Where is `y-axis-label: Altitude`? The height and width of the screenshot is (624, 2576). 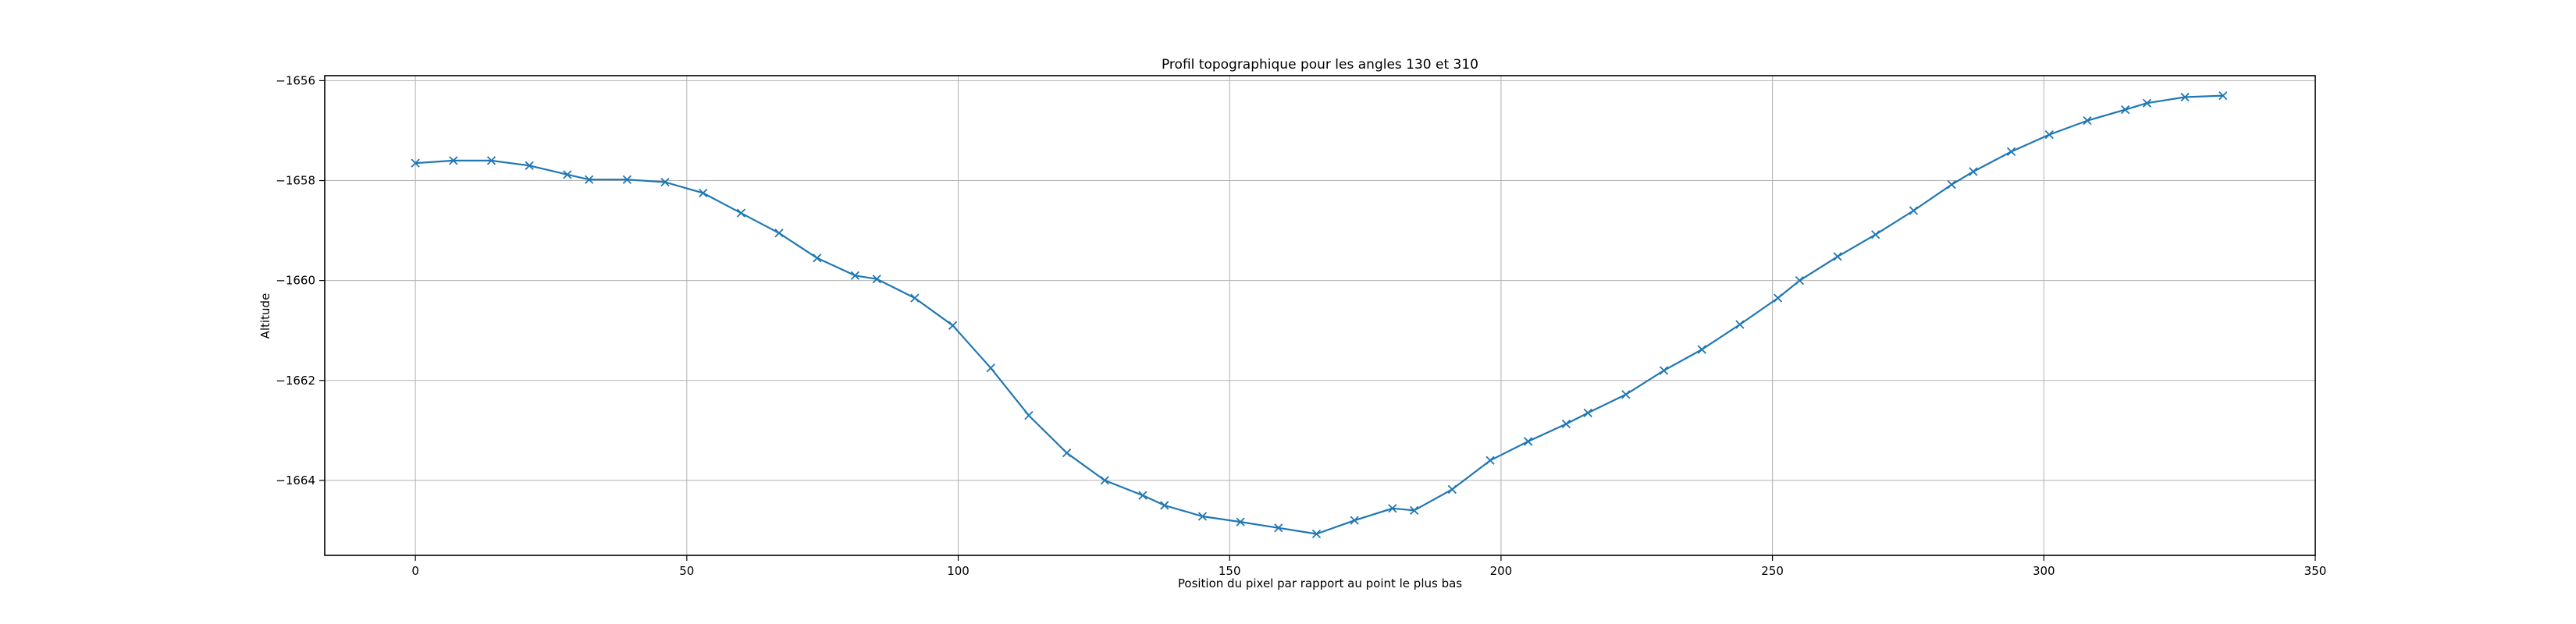 y-axis-label: Altitude is located at coordinates (265, 316).